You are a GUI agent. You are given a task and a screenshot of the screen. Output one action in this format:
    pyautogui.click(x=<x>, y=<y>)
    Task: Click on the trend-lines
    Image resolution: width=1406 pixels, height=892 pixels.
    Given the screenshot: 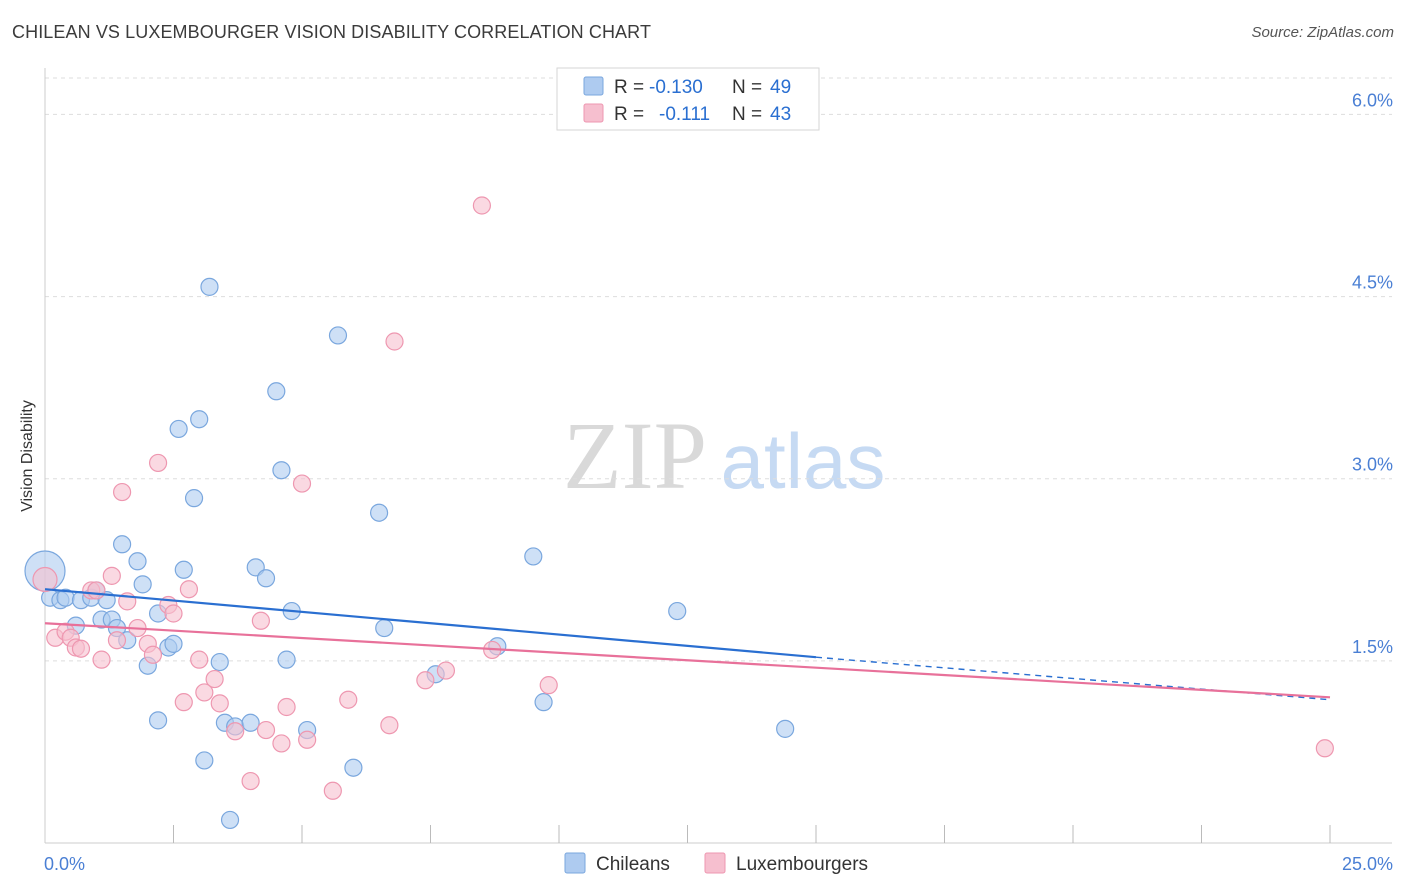 What is the action you would take?
    pyautogui.click(x=687, y=644)
    